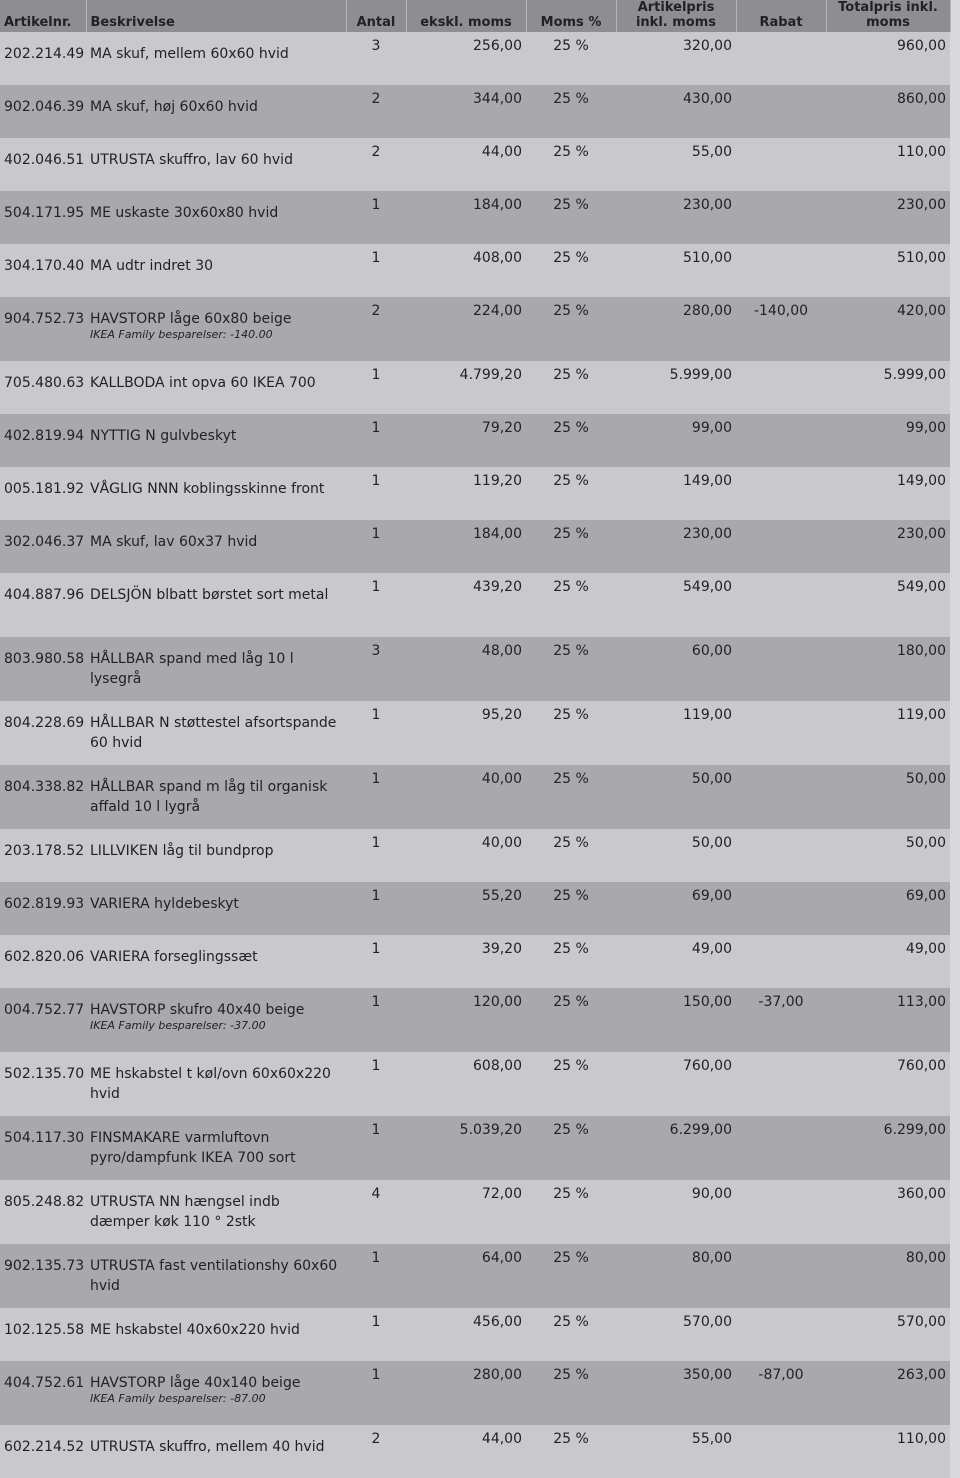  I want to click on article-number: 302.046.37, so click(44, 542).